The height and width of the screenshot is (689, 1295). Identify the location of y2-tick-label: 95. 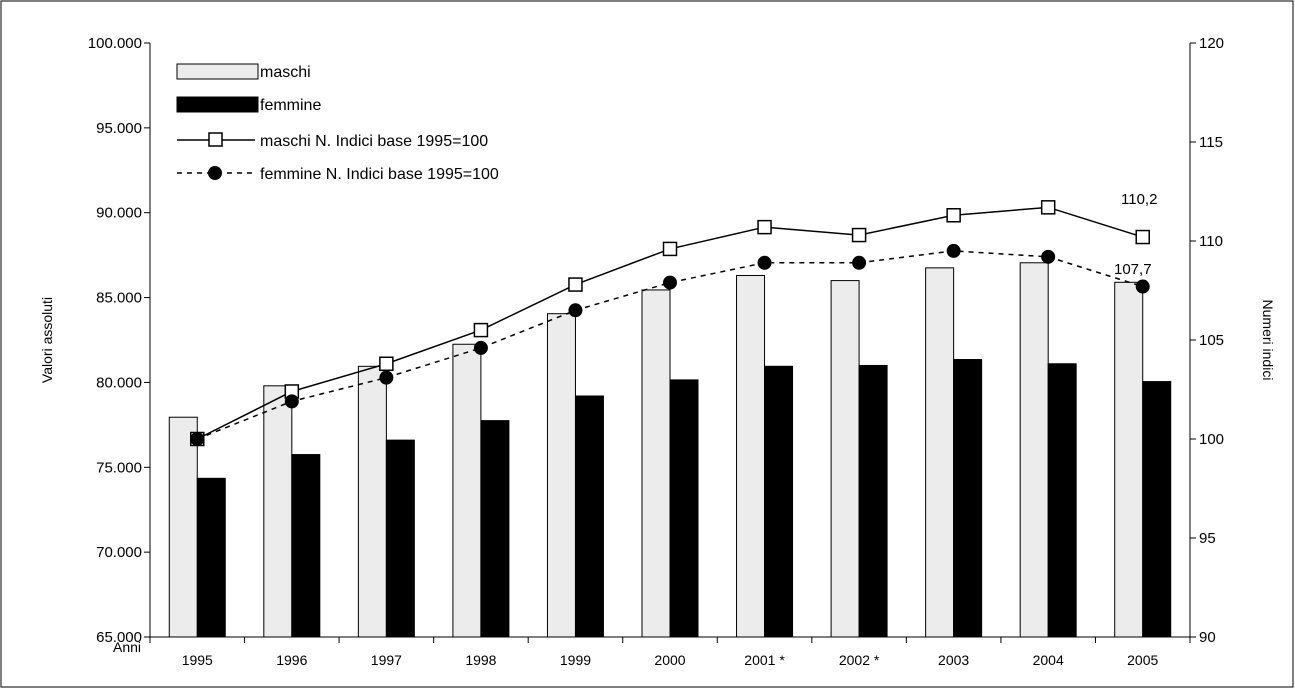
(1207, 538).